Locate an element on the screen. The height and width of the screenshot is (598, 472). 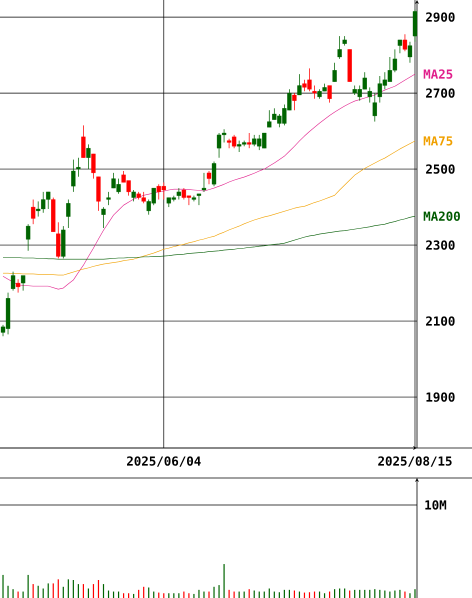
y-tick-label: 1900 is located at coordinates (440, 397).